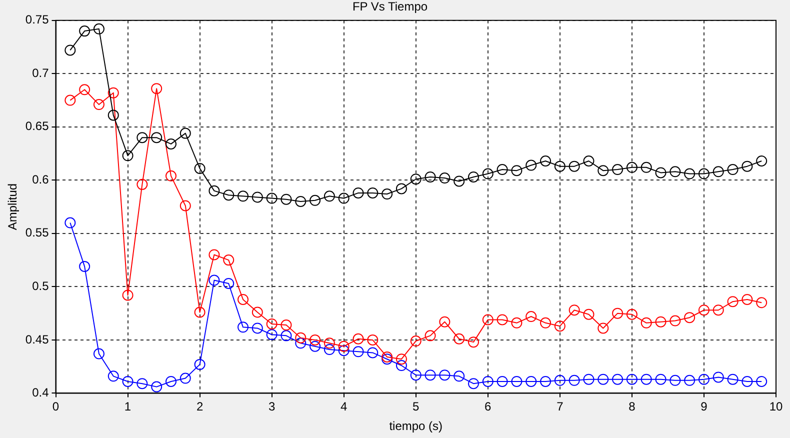 The image size is (790, 438). Describe the element at coordinates (41, 286) in the screenshot. I see `y-tick-label: 0.5` at that location.